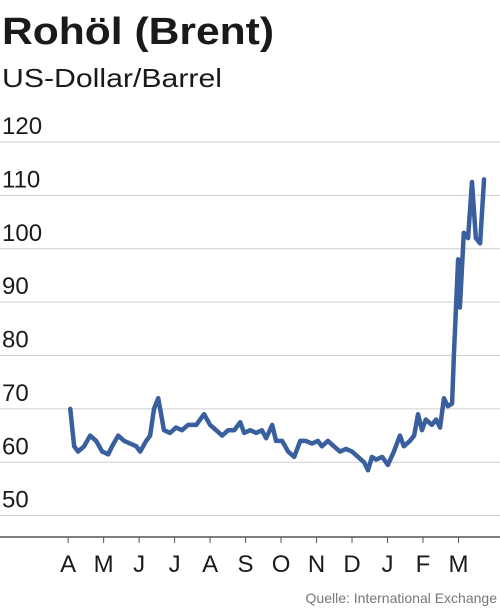 The width and height of the screenshot is (500, 611). Describe the element at coordinates (138, 32) in the screenshot. I see `chart-title: Rohöl (Brent)` at that location.